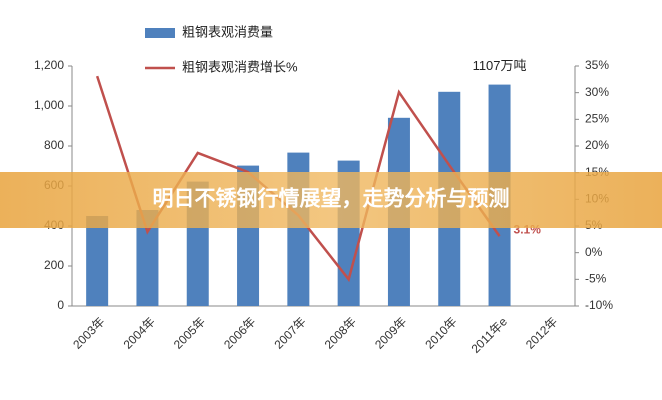 The width and height of the screenshot is (662, 400). I want to click on x-tick-label: 2011年e, so click(490, 335).